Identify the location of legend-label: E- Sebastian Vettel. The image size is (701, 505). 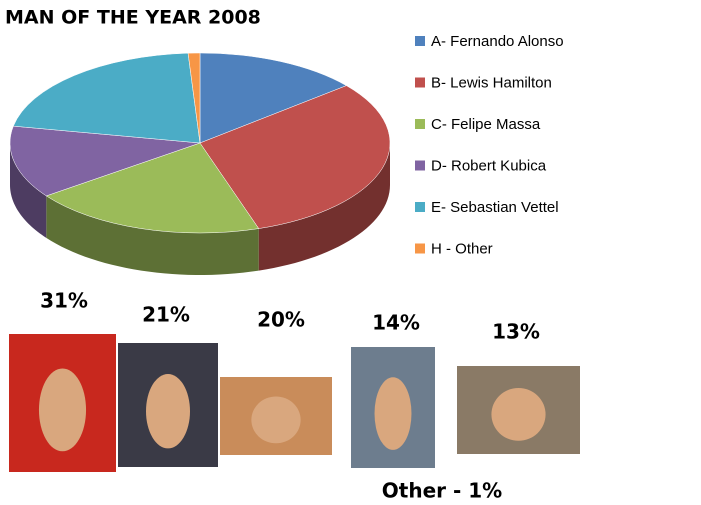
(495, 207).